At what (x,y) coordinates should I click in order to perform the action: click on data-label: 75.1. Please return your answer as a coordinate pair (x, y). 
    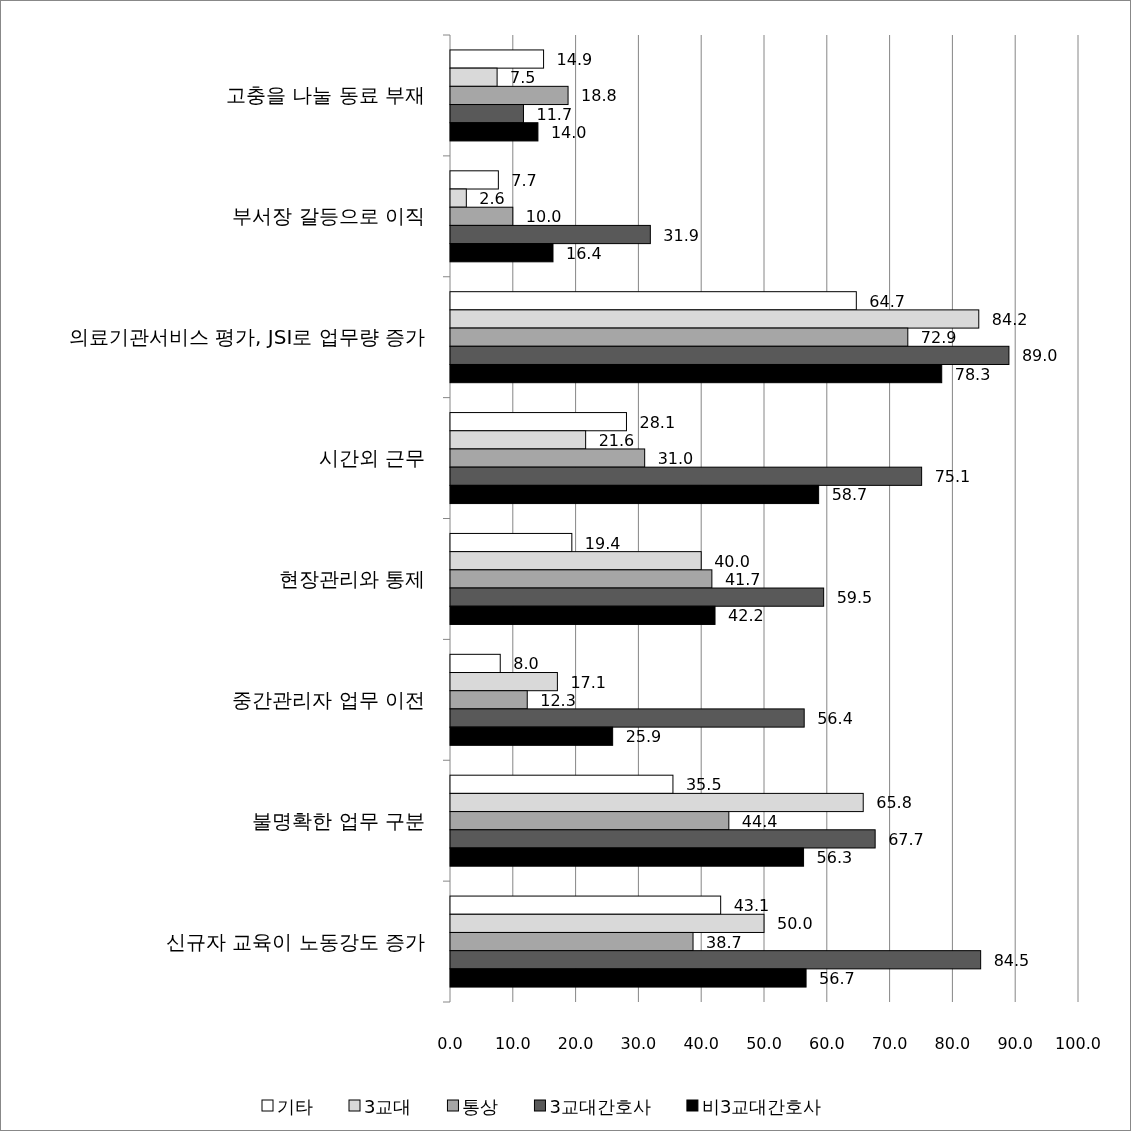
    Looking at the image, I should click on (952, 477).